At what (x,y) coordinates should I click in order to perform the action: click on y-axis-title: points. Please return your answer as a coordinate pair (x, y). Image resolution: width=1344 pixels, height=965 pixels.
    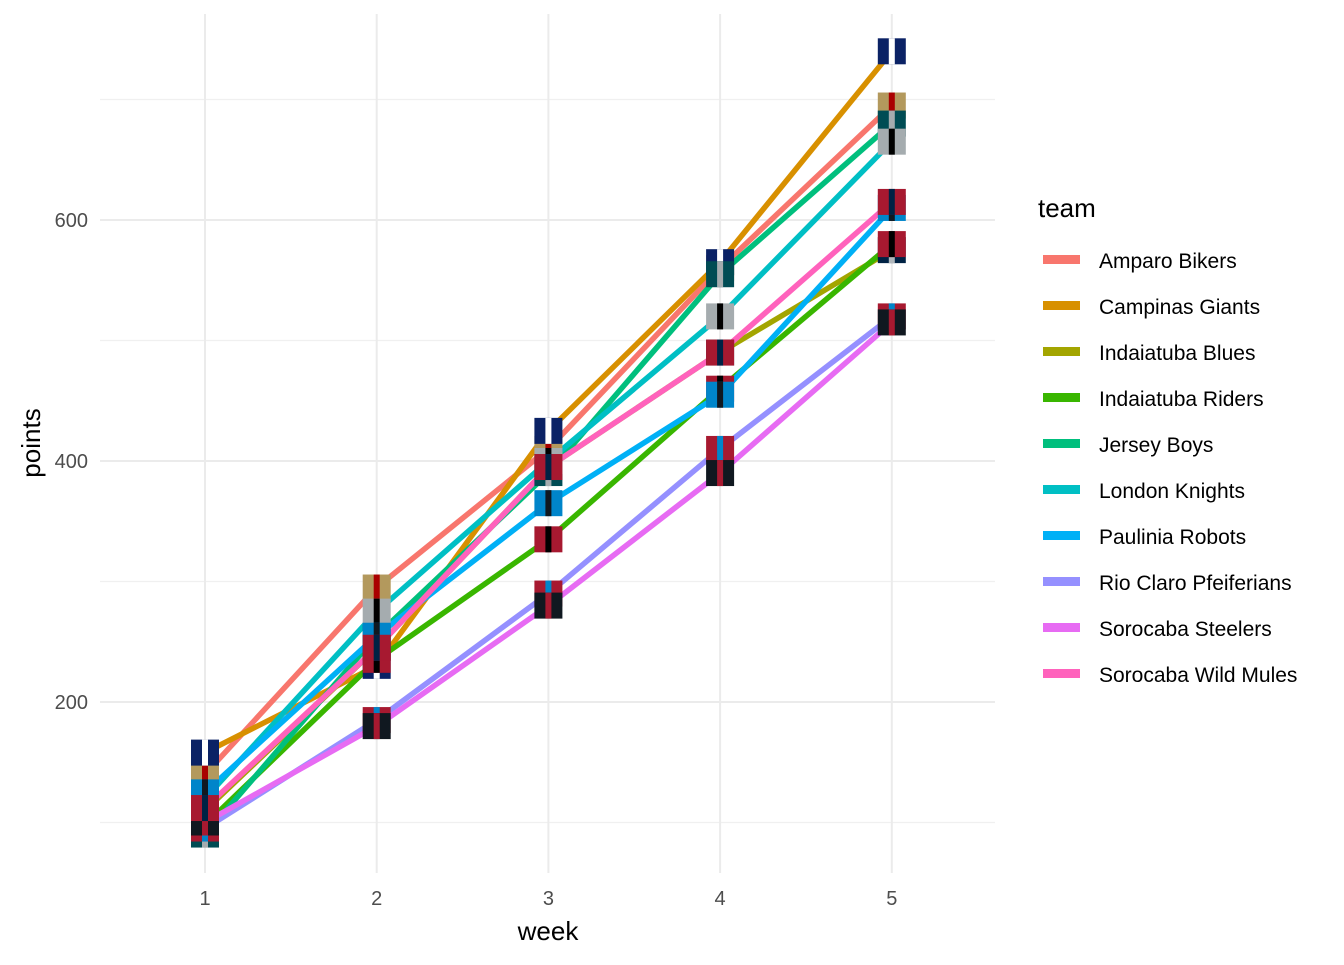
    Looking at the image, I should click on (31, 442).